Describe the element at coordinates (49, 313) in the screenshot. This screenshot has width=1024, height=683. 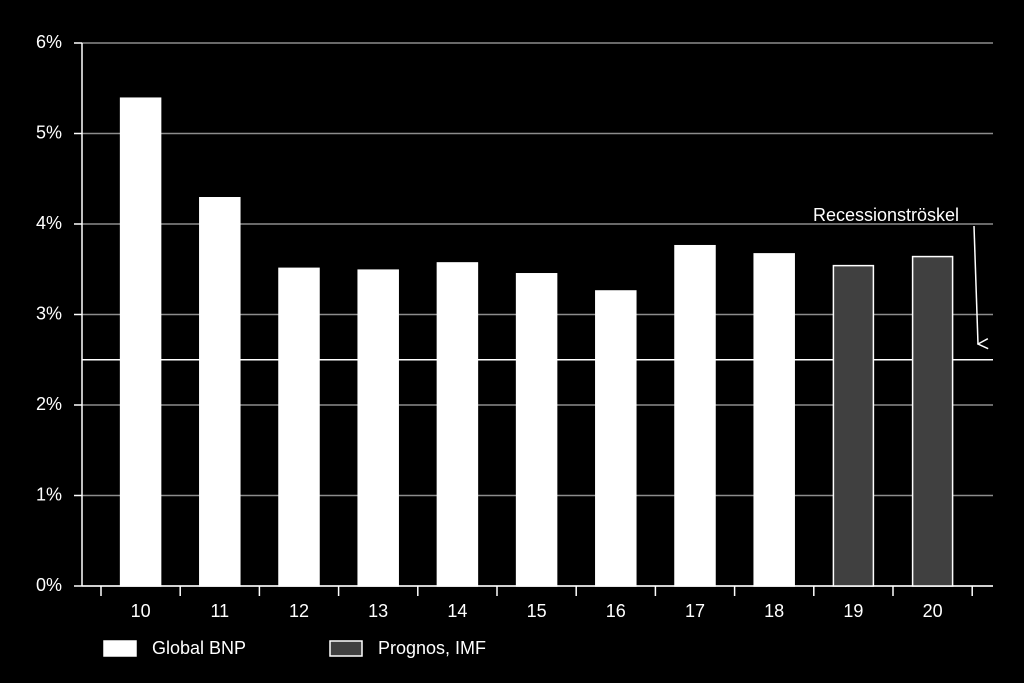
I see `y-tick-label: 3%` at that location.